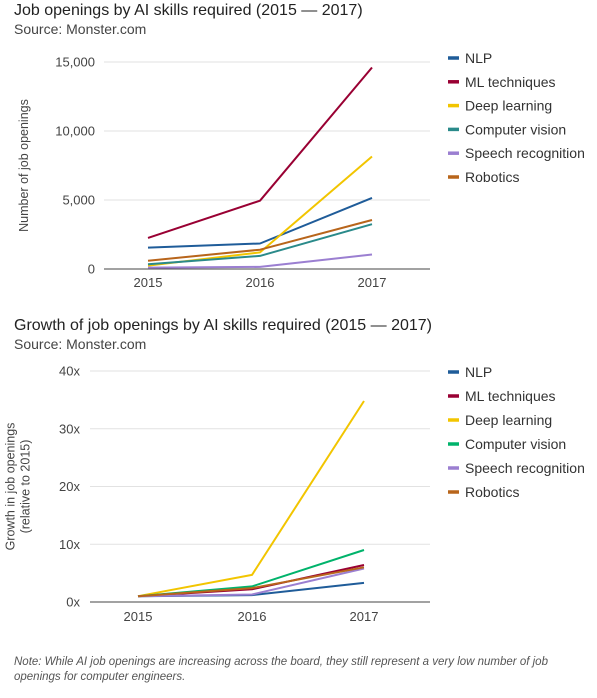  What do you see at coordinates (75, 62) in the screenshot?
I see `y-tick-label: 15,000` at bounding box center [75, 62].